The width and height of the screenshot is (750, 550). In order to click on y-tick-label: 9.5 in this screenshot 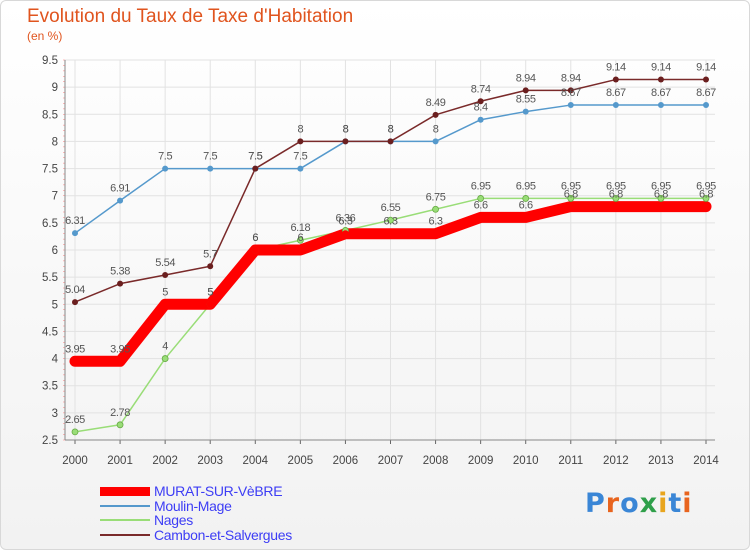, I will do `click(50, 61)`.